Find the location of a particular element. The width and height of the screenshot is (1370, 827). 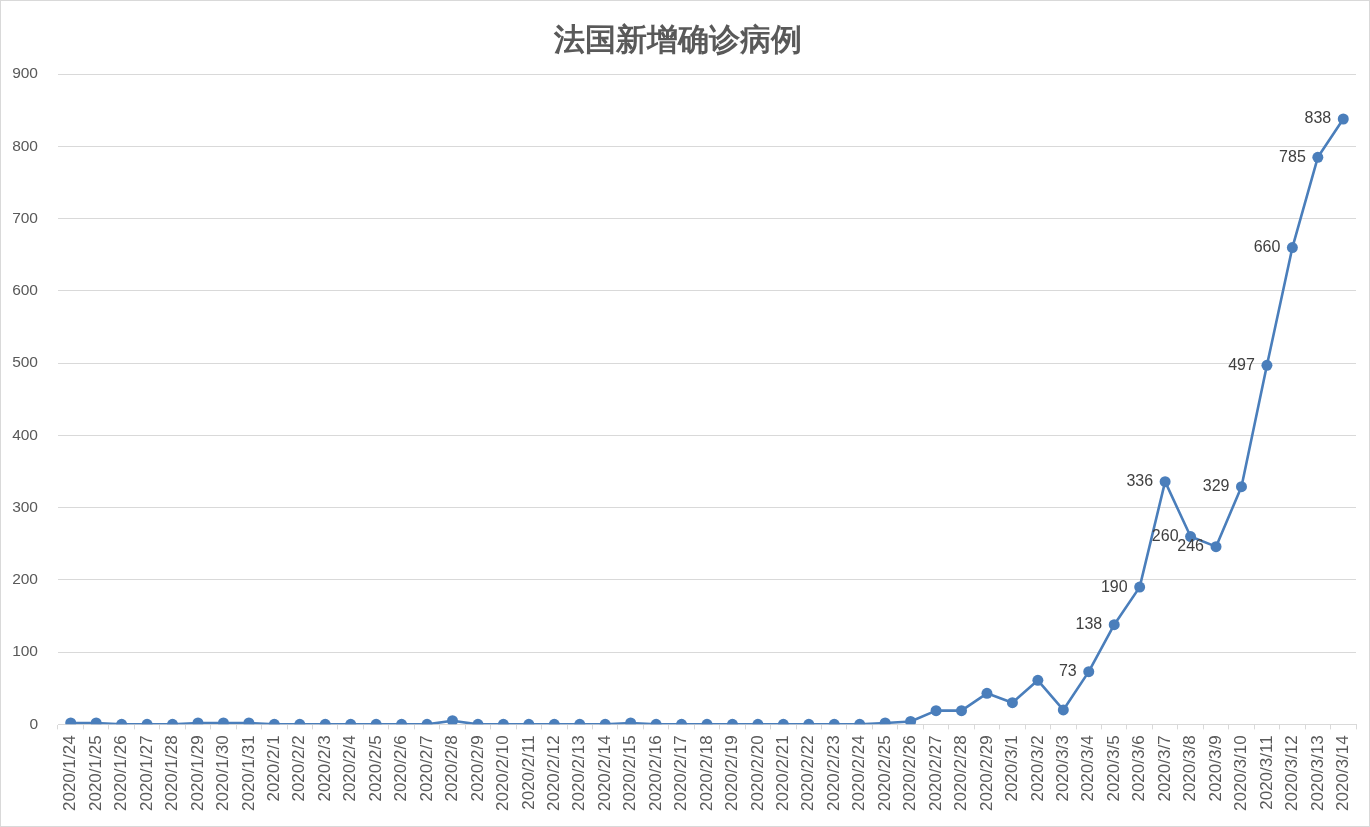

data-label: 785 is located at coordinates (1292, 156).